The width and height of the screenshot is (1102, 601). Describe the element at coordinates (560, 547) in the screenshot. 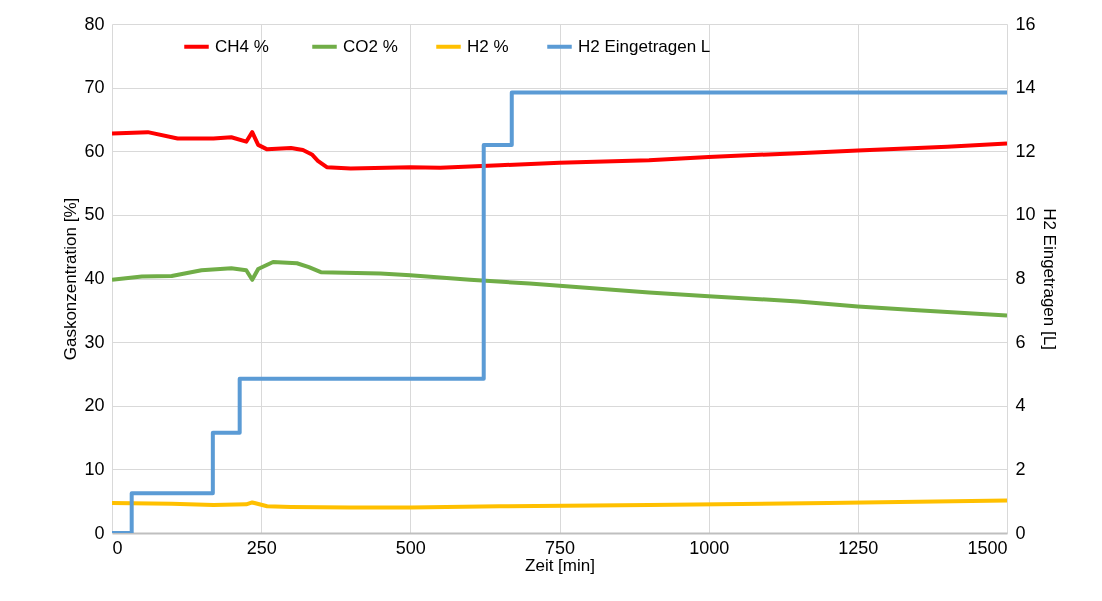

I see `x-tick-label: 750` at that location.